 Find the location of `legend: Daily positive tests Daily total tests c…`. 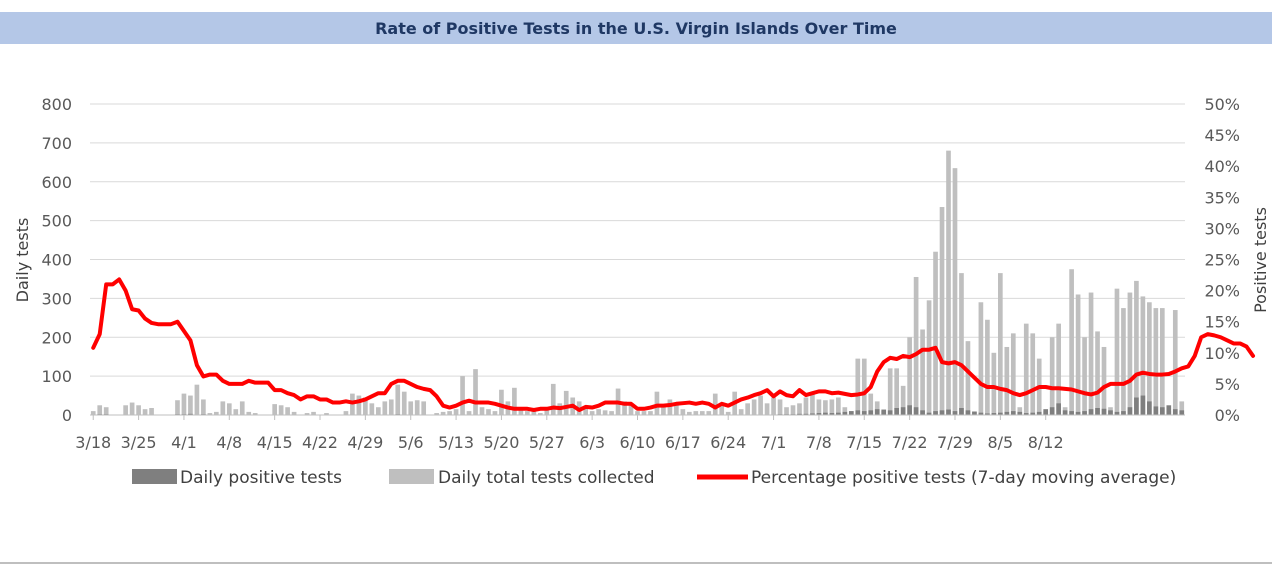

legend: Daily positive tests Daily total tests c… is located at coordinates (654, 478).